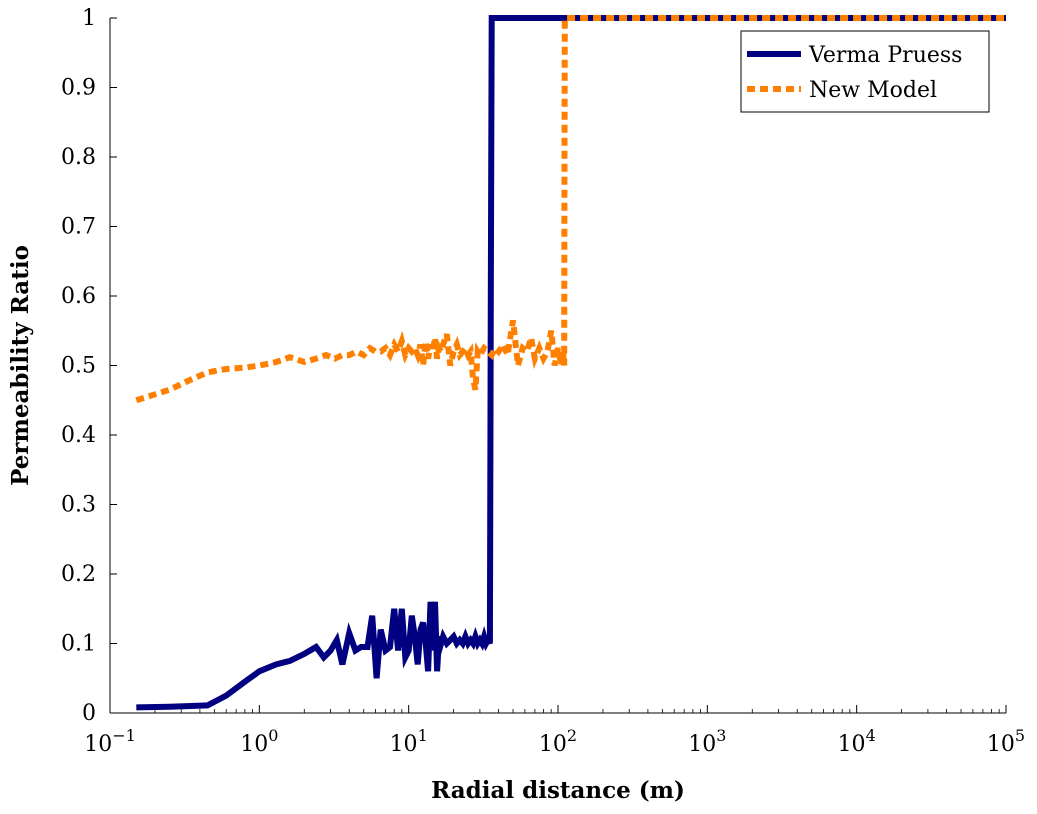  What do you see at coordinates (78, 574) in the screenshot?
I see `y-tick-label: 0.2` at bounding box center [78, 574].